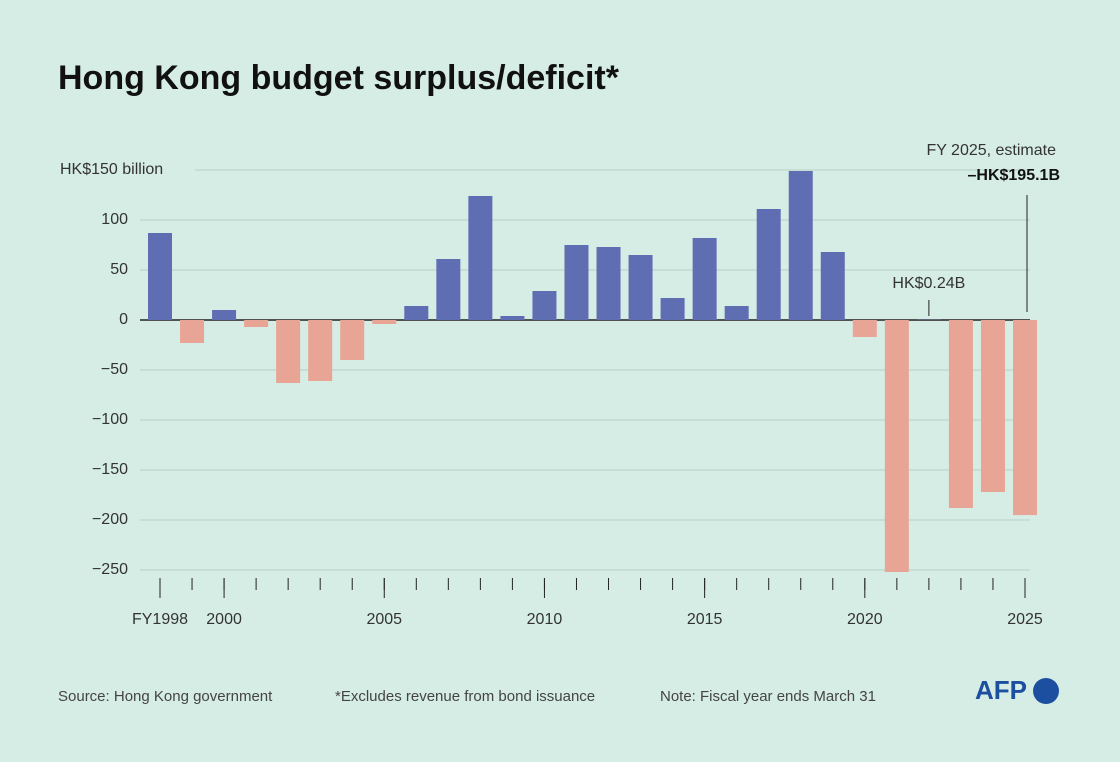 The width and height of the screenshot is (1120, 762). Describe the element at coordinates (339, 78) in the screenshot. I see `chart-title: Hong Kong budget surplus/deficit*` at that location.